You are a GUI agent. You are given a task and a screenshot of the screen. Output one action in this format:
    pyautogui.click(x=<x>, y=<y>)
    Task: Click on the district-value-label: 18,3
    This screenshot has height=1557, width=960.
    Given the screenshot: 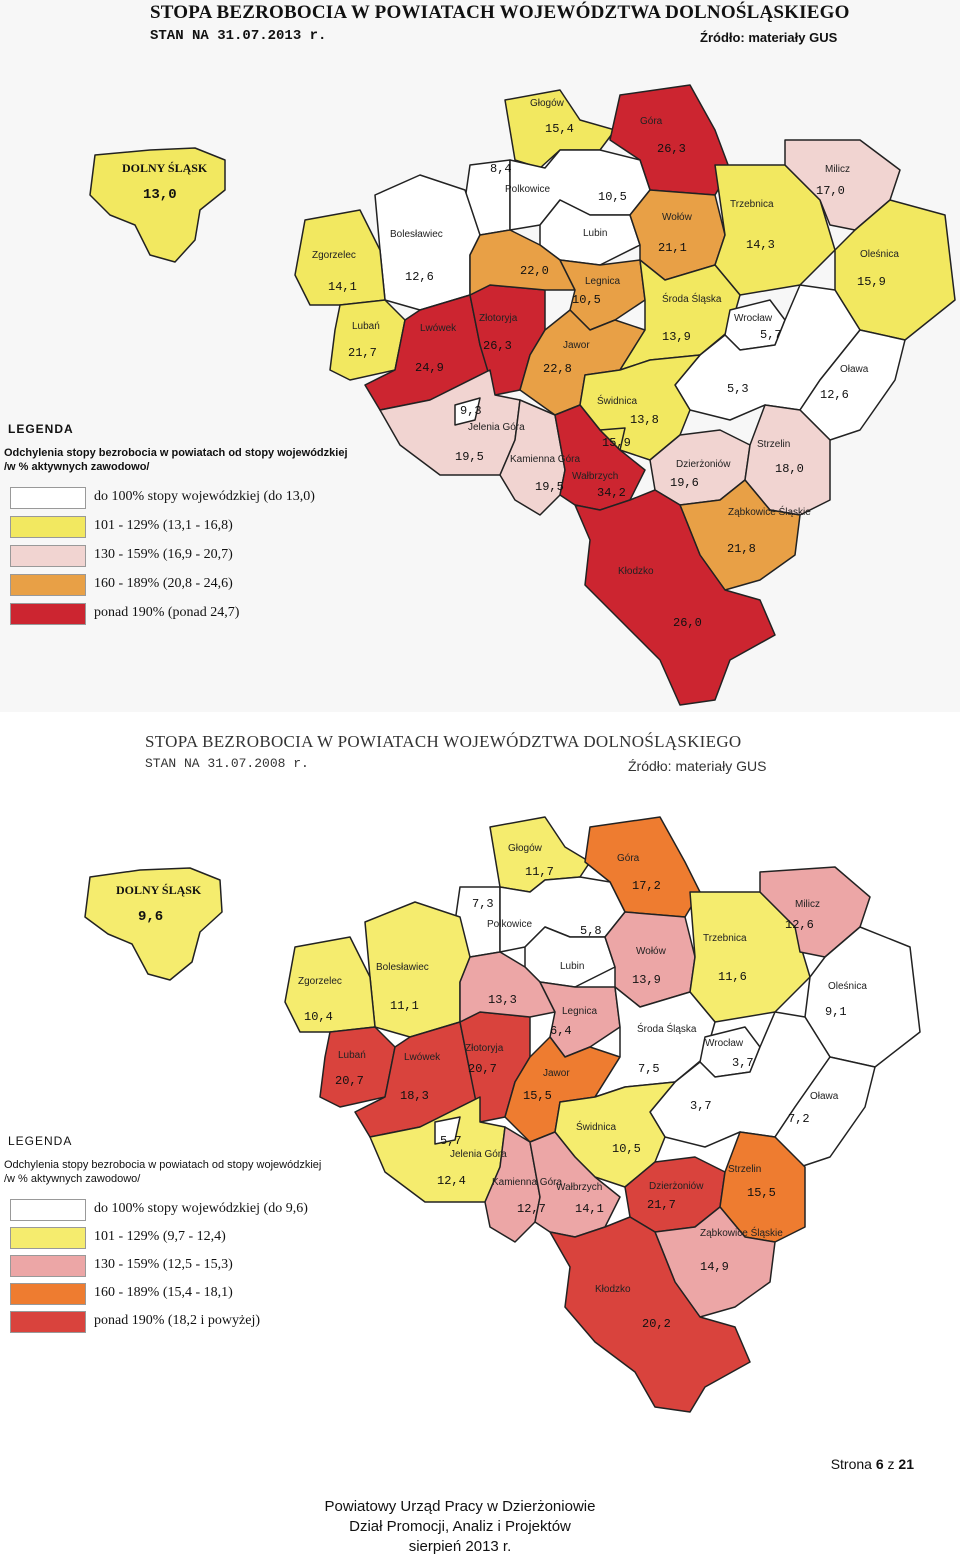 What is the action you would take?
    pyautogui.click(x=414, y=1096)
    